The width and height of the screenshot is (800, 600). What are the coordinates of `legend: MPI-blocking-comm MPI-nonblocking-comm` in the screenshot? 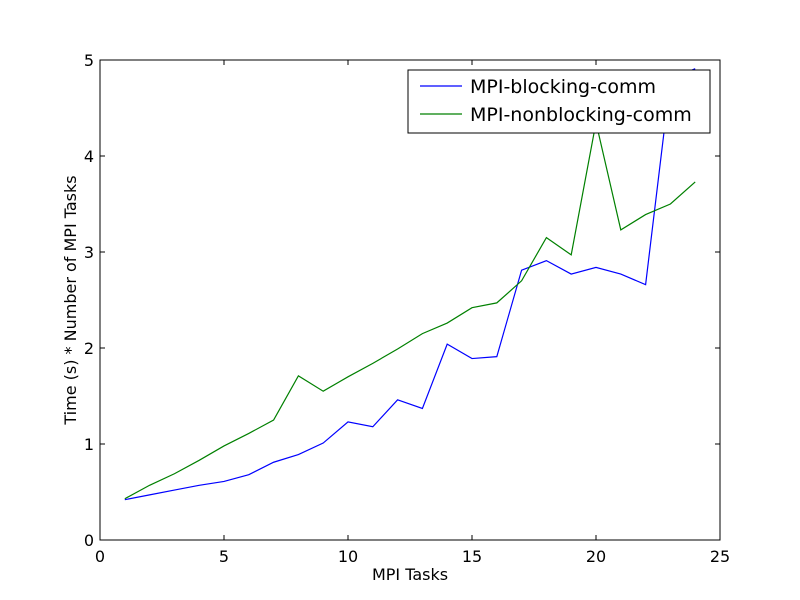 It's located at (559, 101).